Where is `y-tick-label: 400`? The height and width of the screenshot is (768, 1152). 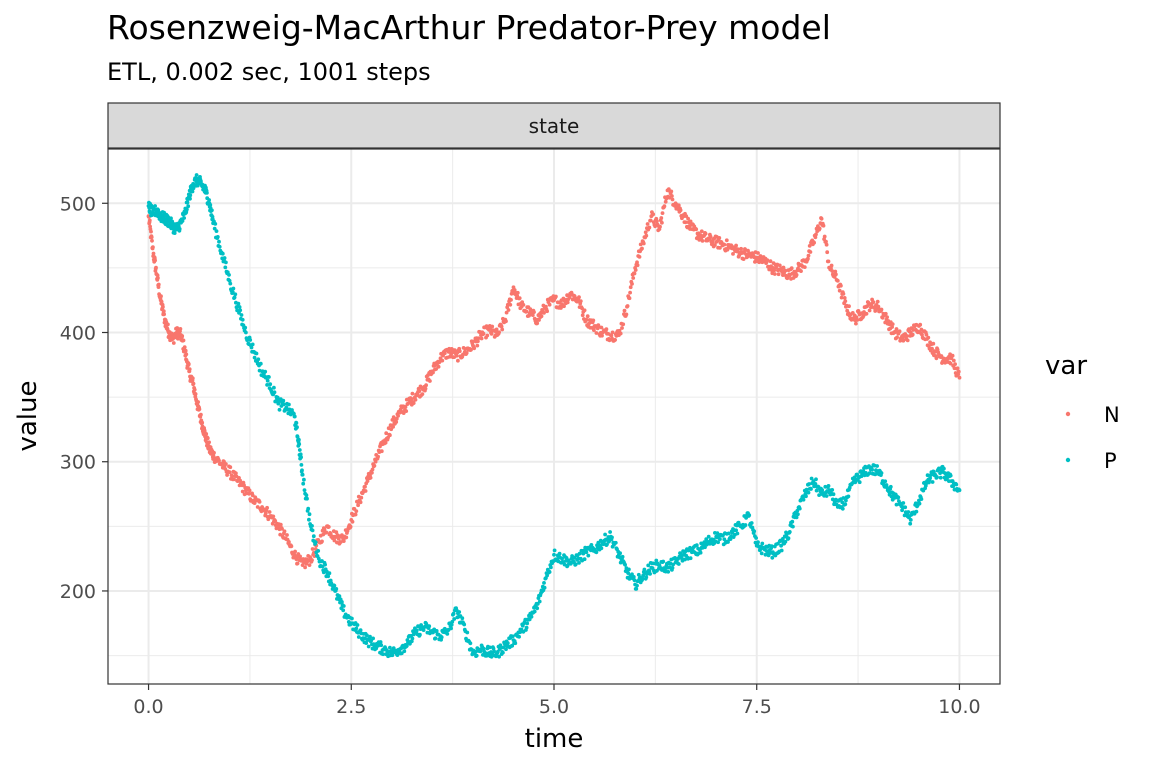
y-tick-label: 400 is located at coordinates (78, 334).